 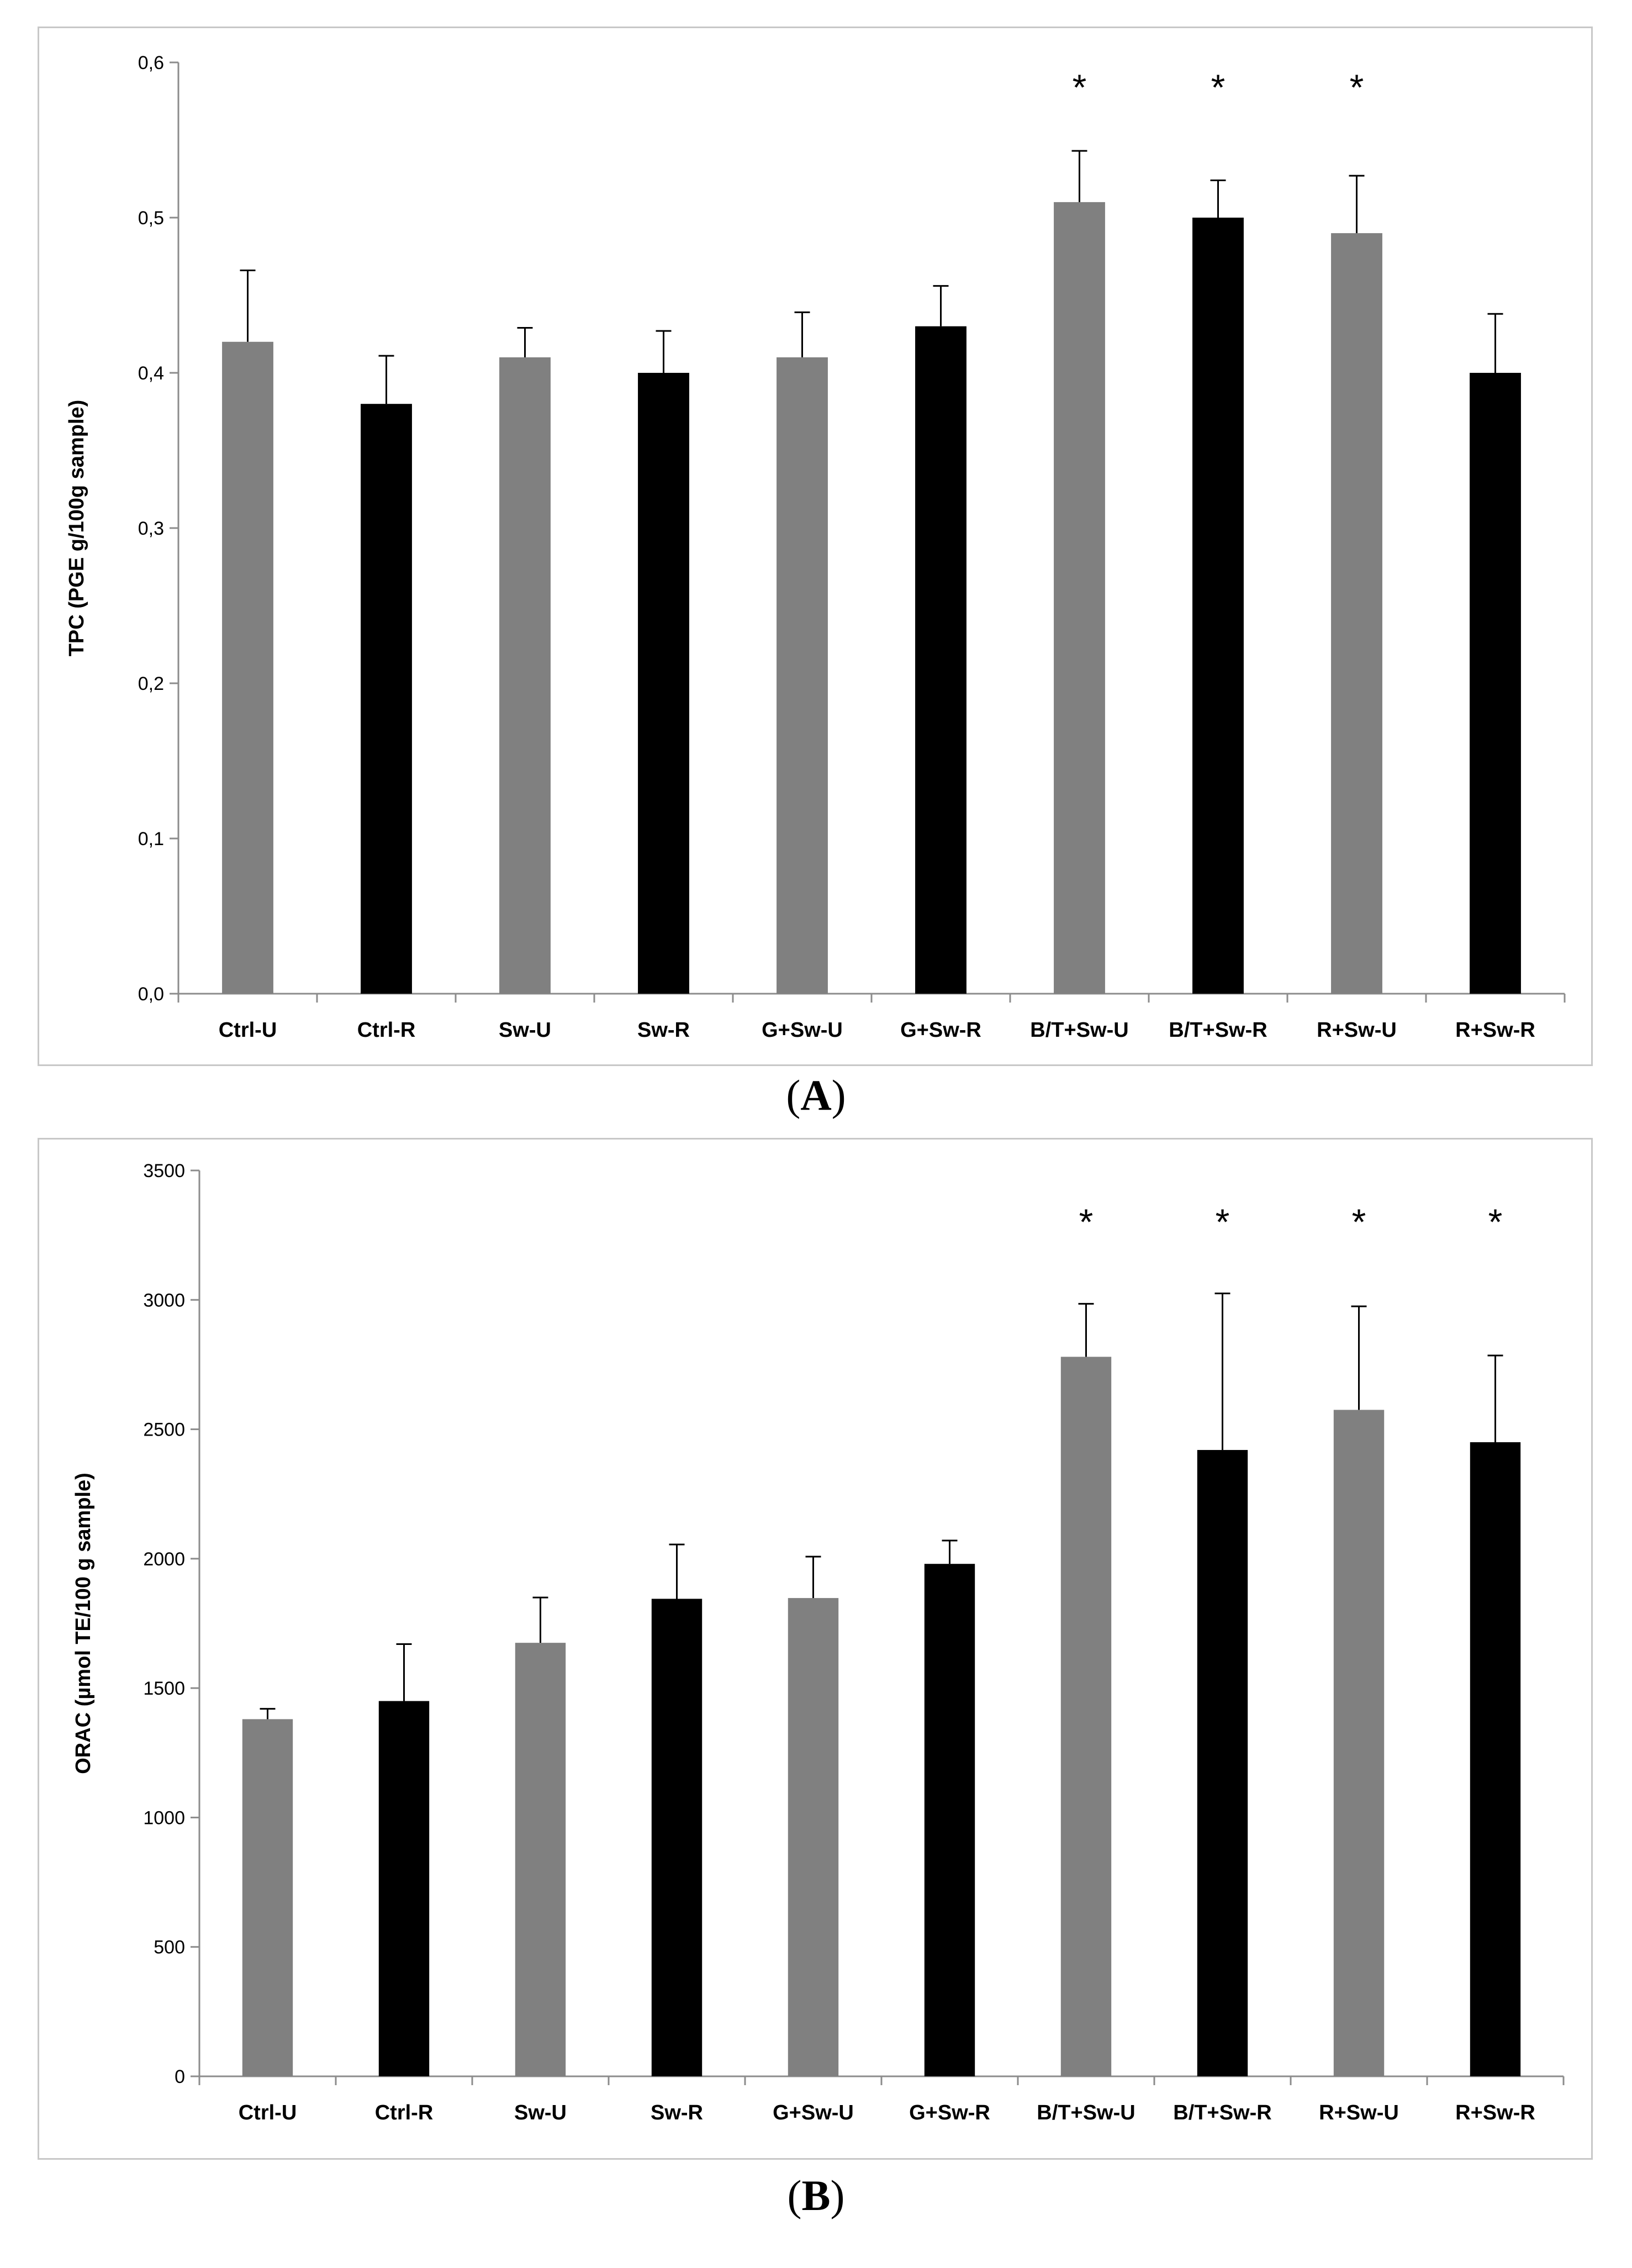 What do you see at coordinates (164, 1688) in the screenshot?
I see `chart-b-y-tick-label: 1500` at bounding box center [164, 1688].